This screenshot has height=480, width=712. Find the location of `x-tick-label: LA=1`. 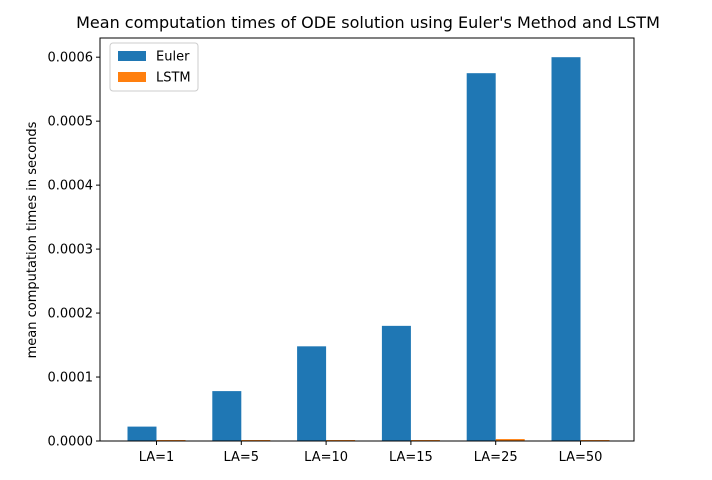

x-tick-label: LA=1 is located at coordinates (157, 457).